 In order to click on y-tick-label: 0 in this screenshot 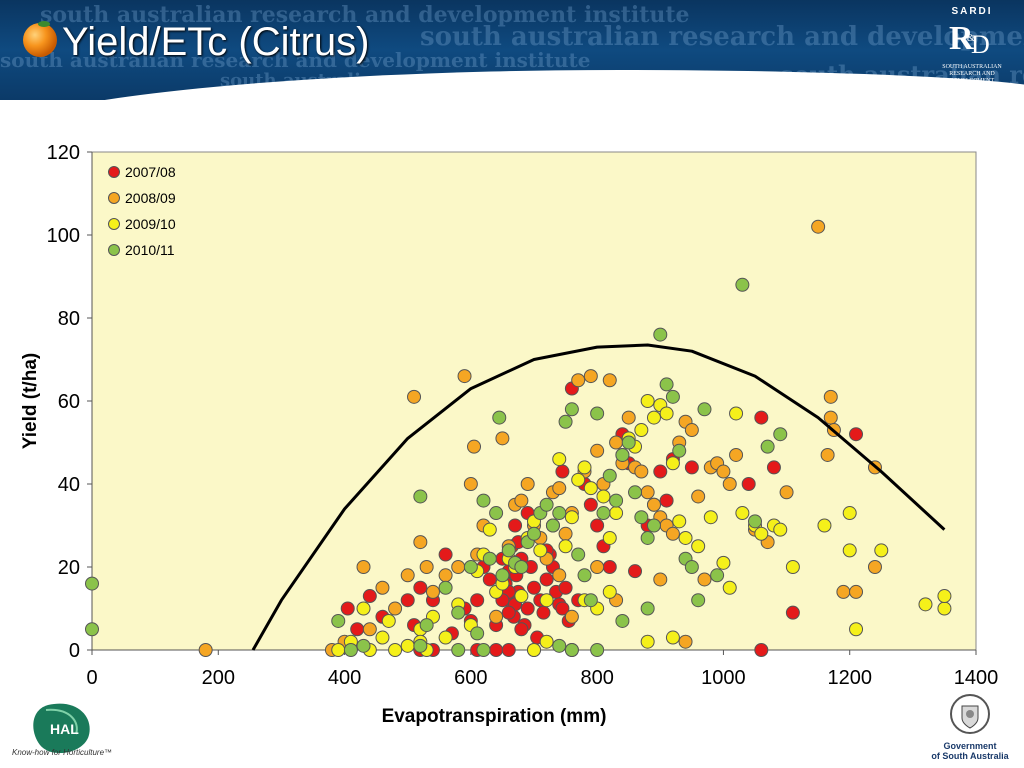, I will do `click(74, 651)`.